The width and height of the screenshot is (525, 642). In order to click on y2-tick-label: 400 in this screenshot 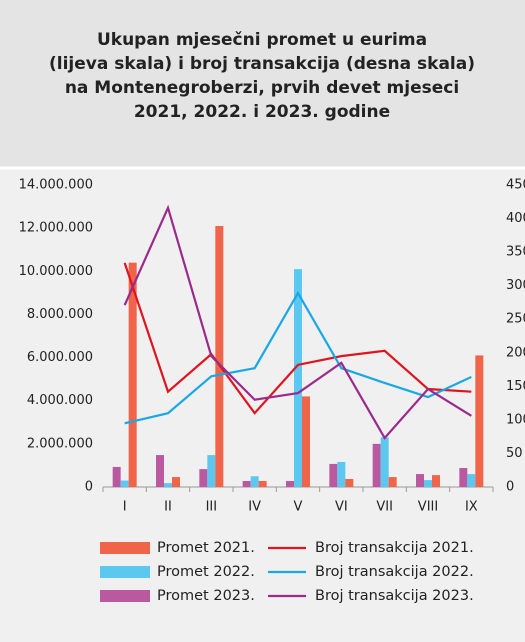, I will do `click(515, 218)`.